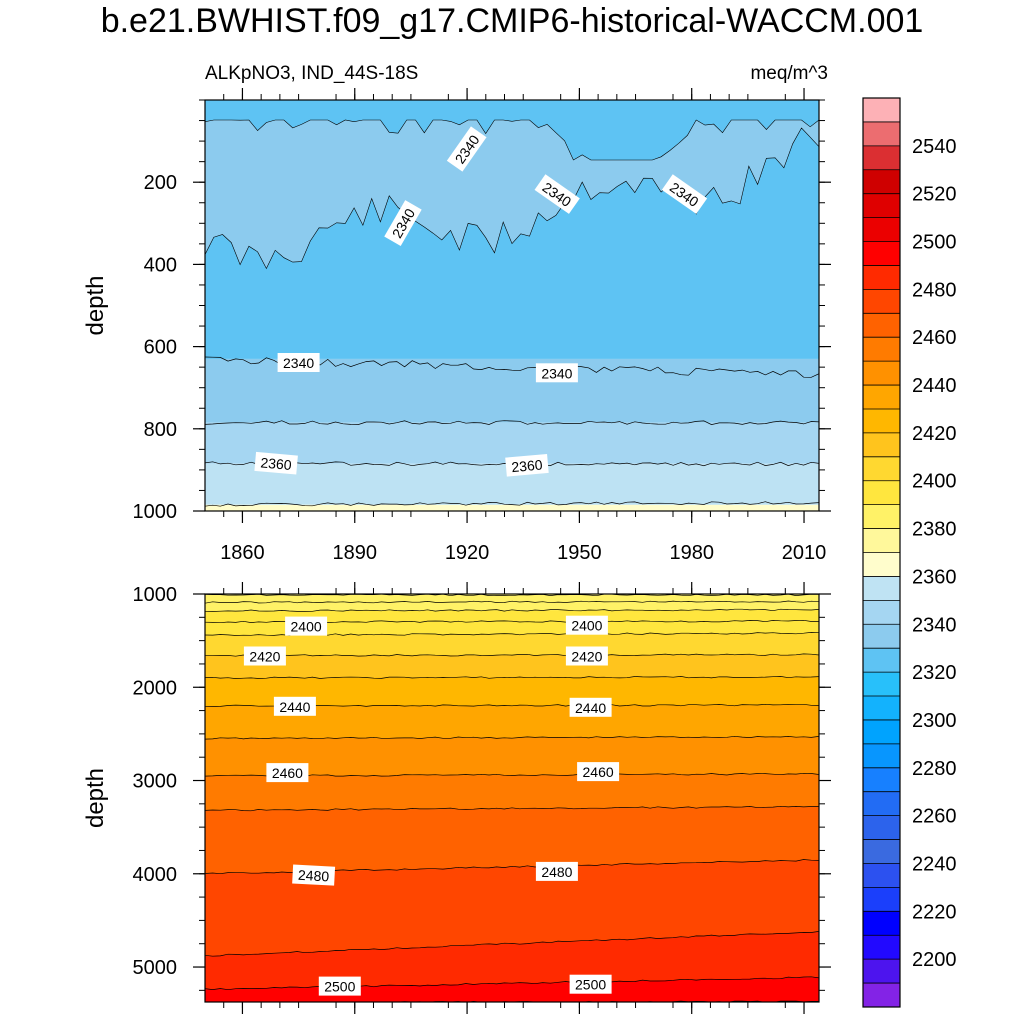 This screenshot has height=1024, width=1024. What do you see at coordinates (467, 553) in the screenshot?
I see `x-tick-label: 1920` at bounding box center [467, 553].